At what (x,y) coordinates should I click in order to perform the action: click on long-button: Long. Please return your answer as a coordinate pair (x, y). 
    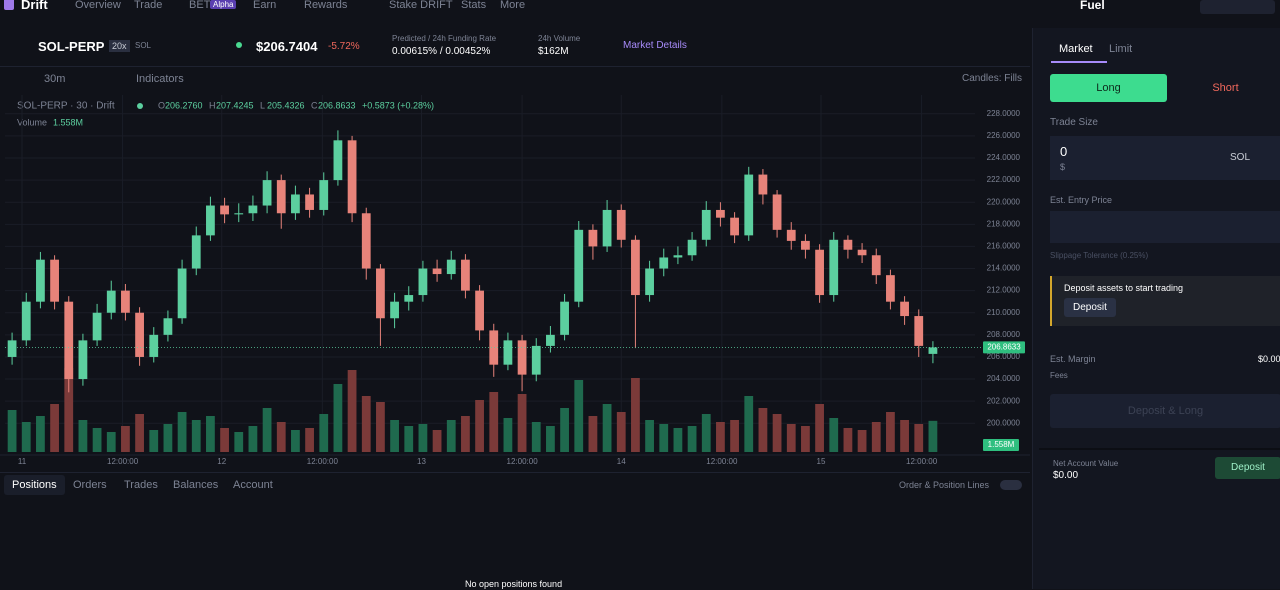
    Looking at the image, I should click on (1108, 88).